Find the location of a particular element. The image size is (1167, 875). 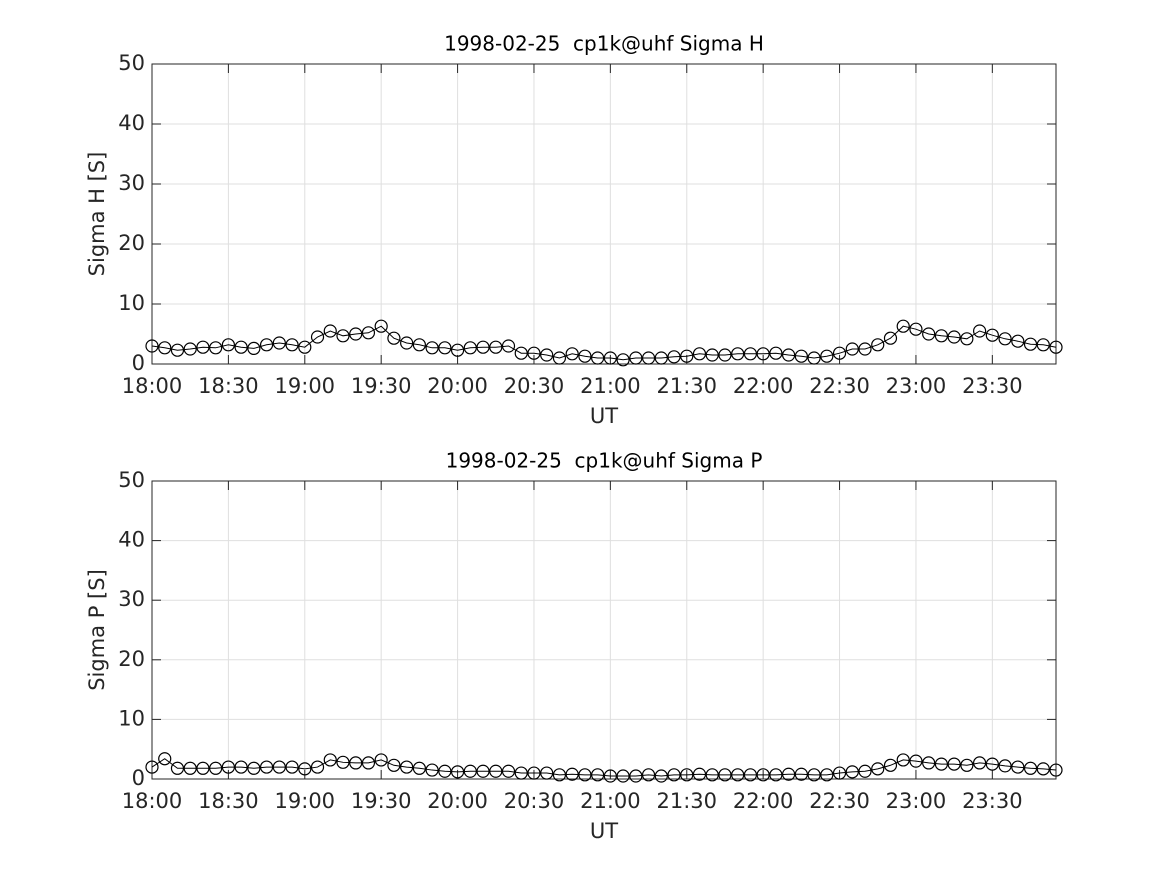

y-axis-label: Sigma H [S] is located at coordinates (97, 214).